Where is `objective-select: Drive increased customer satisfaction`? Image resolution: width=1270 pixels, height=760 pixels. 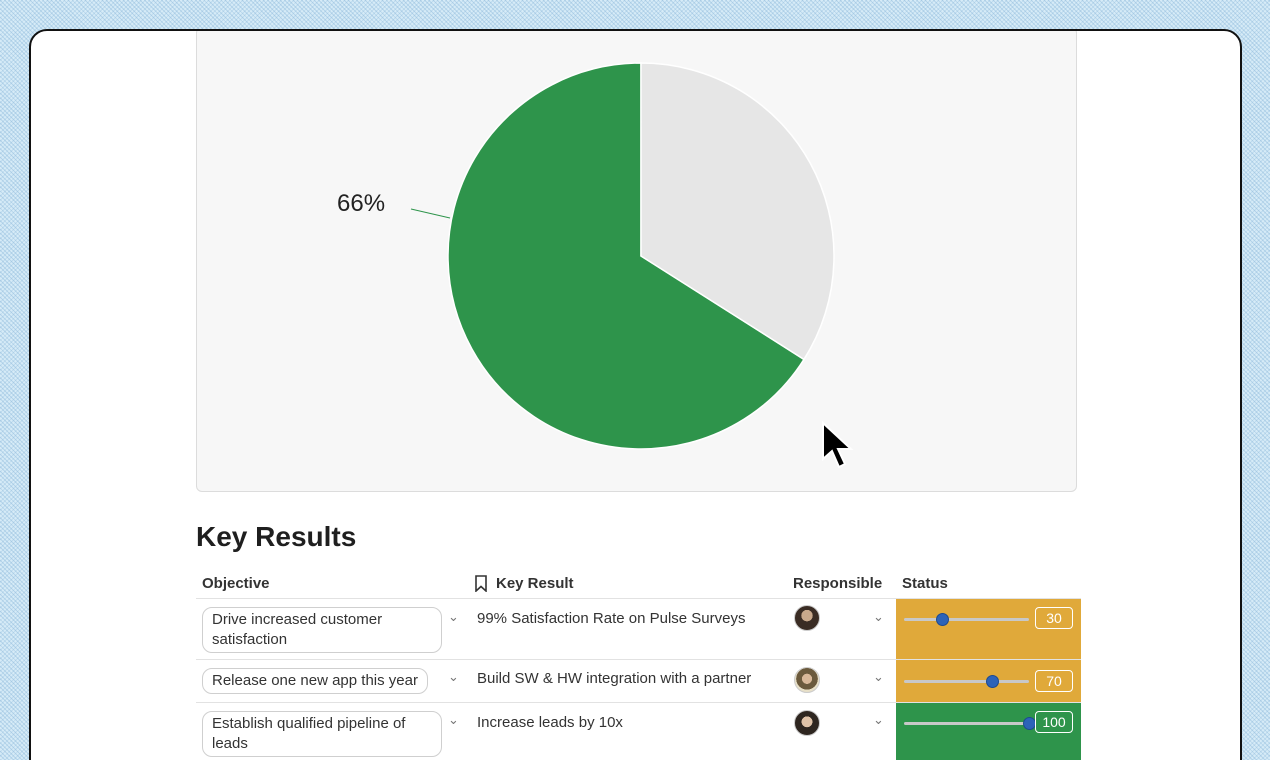
objective-select: Drive increased customer satisfaction is located at coordinates (322, 630).